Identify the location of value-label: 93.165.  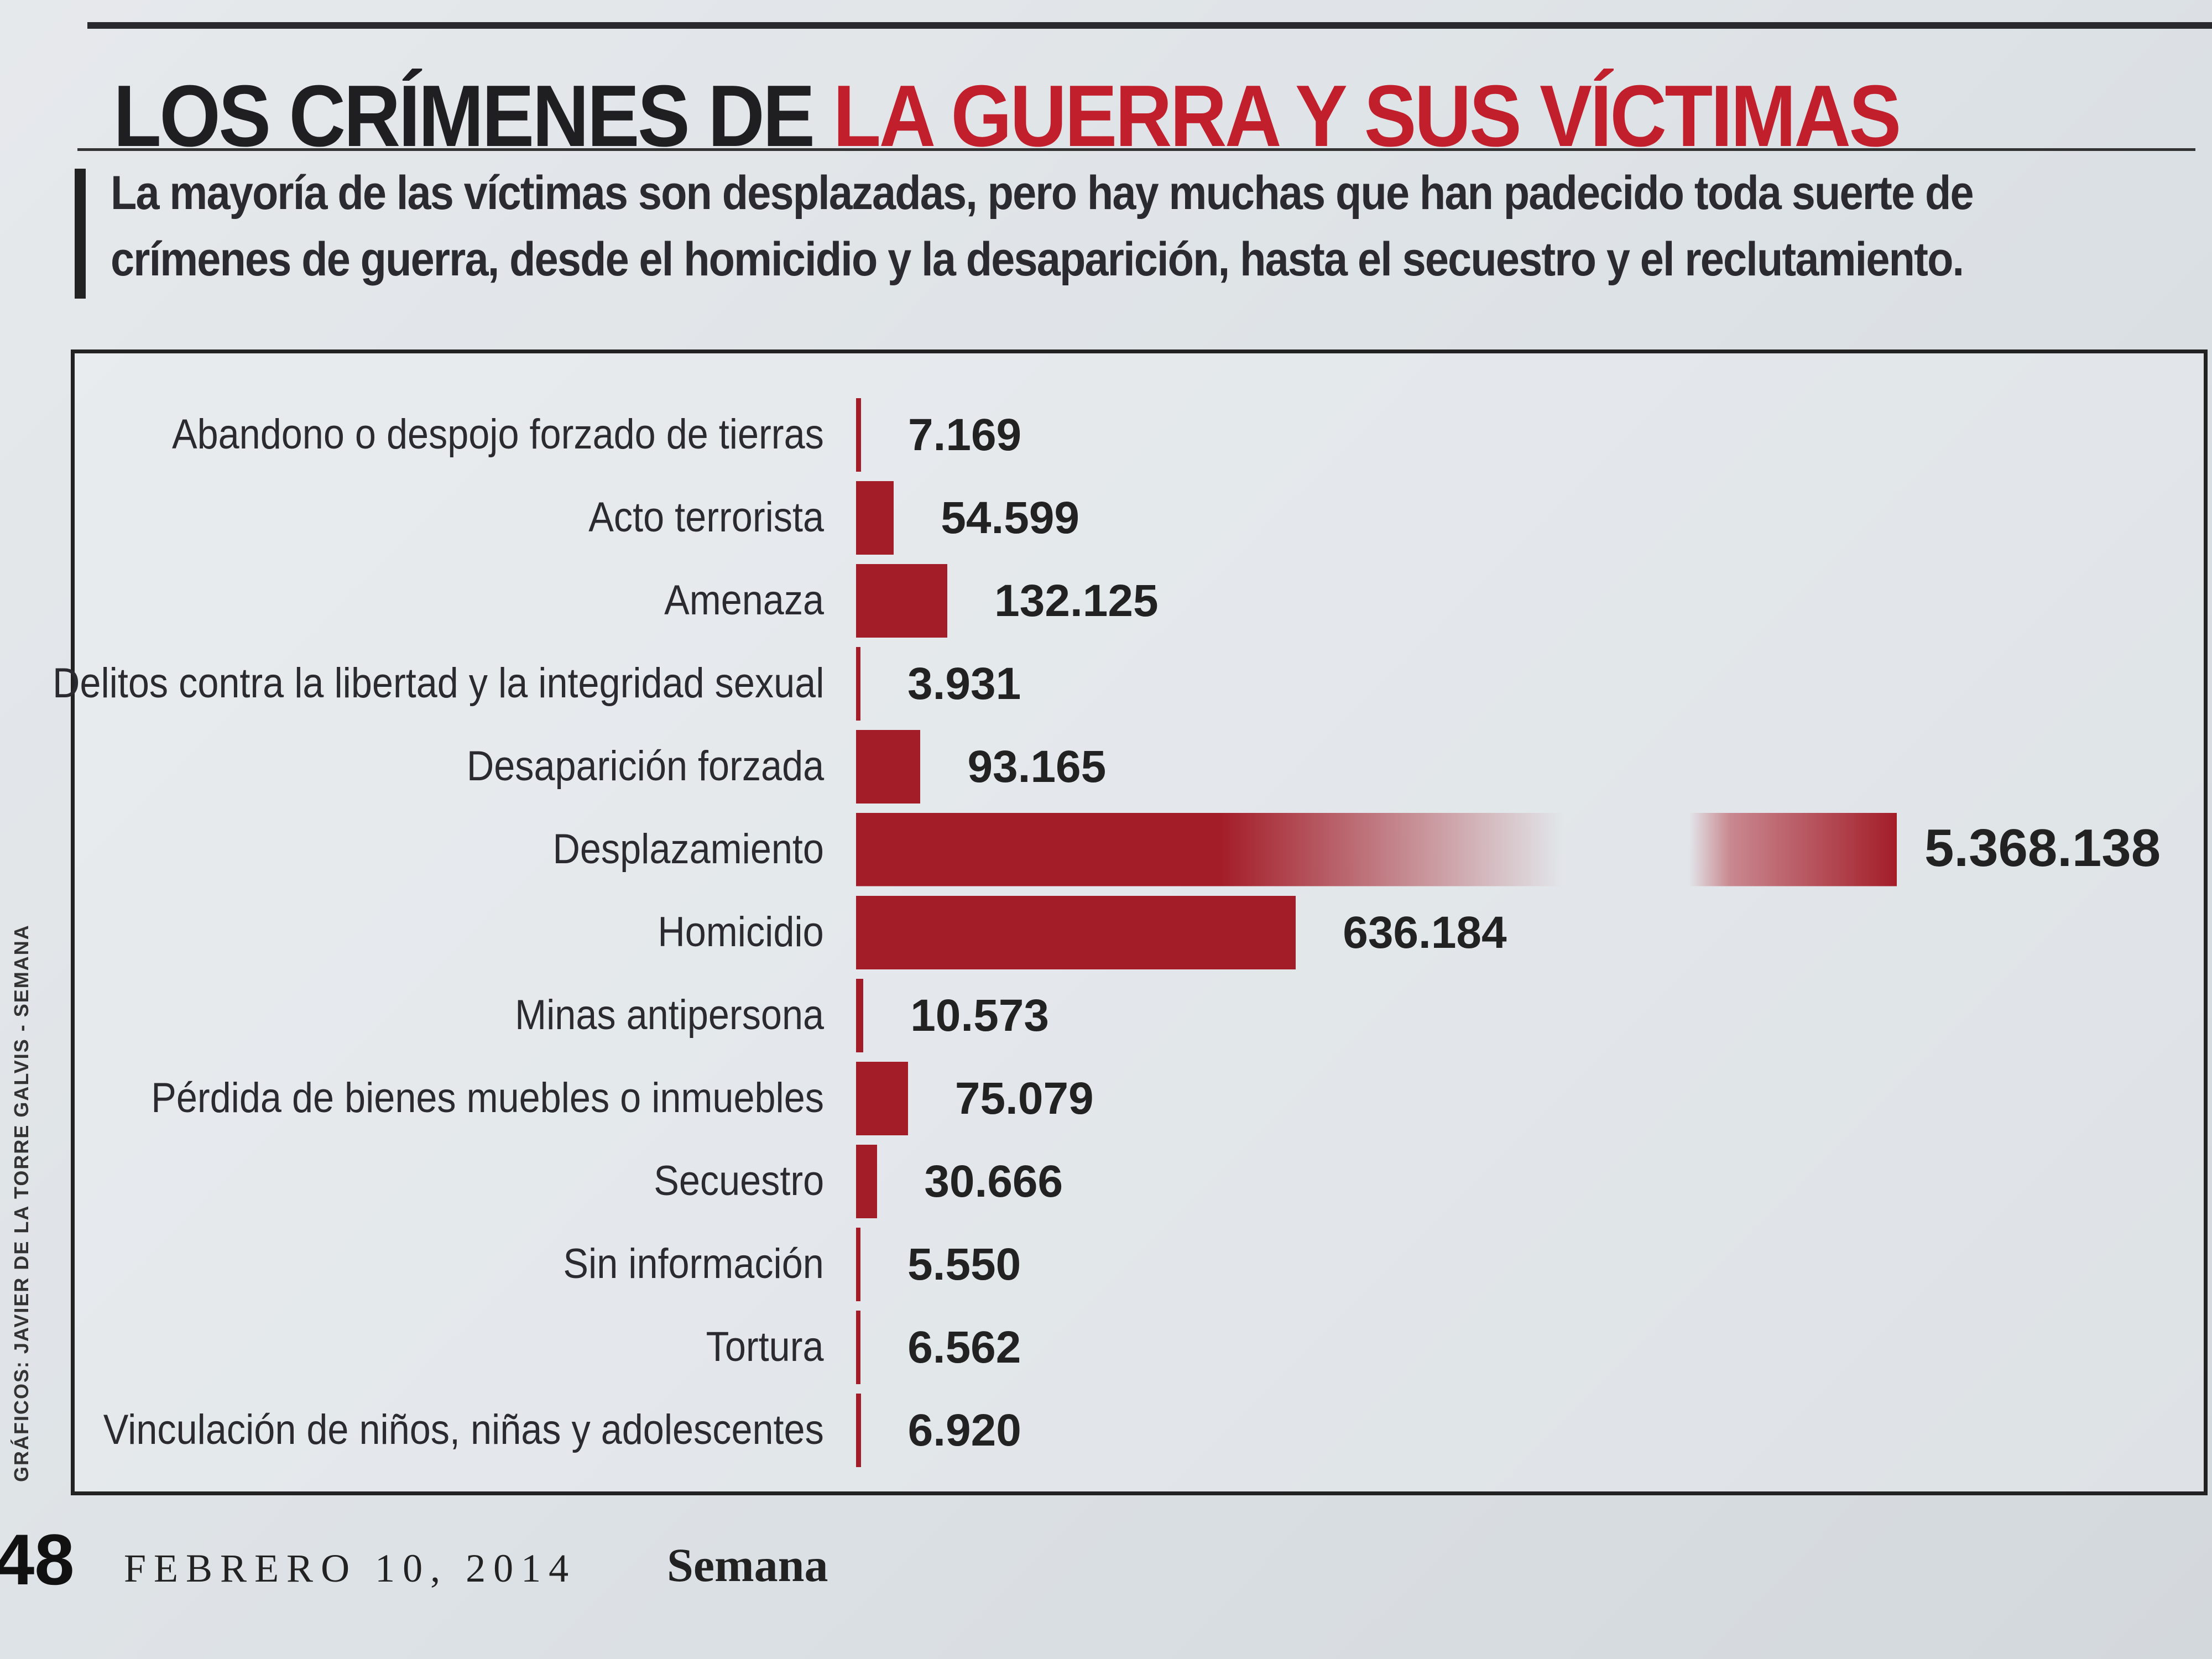
(1037, 767).